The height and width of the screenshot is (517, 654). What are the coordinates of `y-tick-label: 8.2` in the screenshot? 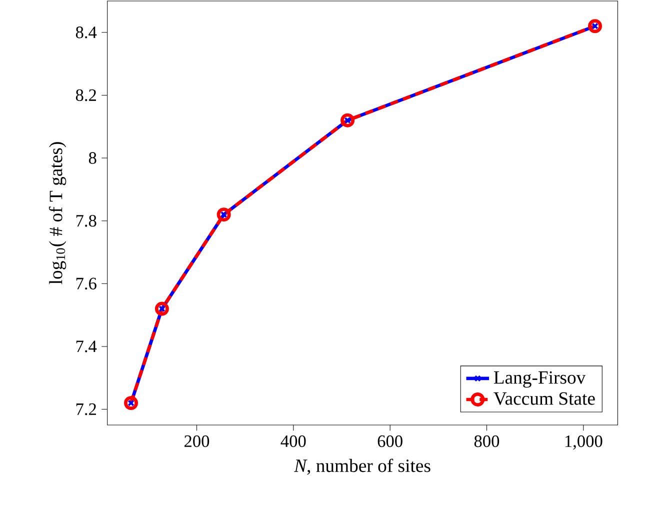 It's located at (86, 95).